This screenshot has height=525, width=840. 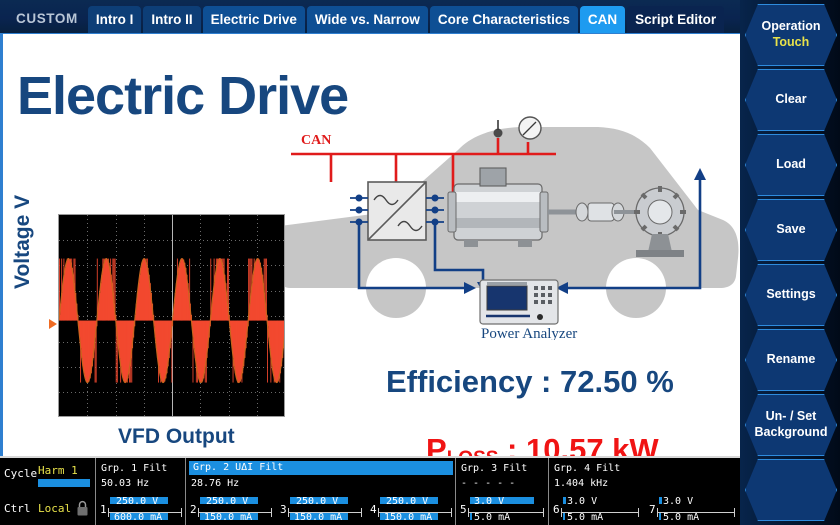 What do you see at coordinates (423, 179) in the screenshot?
I see `can-bus` at bounding box center [423, 179].